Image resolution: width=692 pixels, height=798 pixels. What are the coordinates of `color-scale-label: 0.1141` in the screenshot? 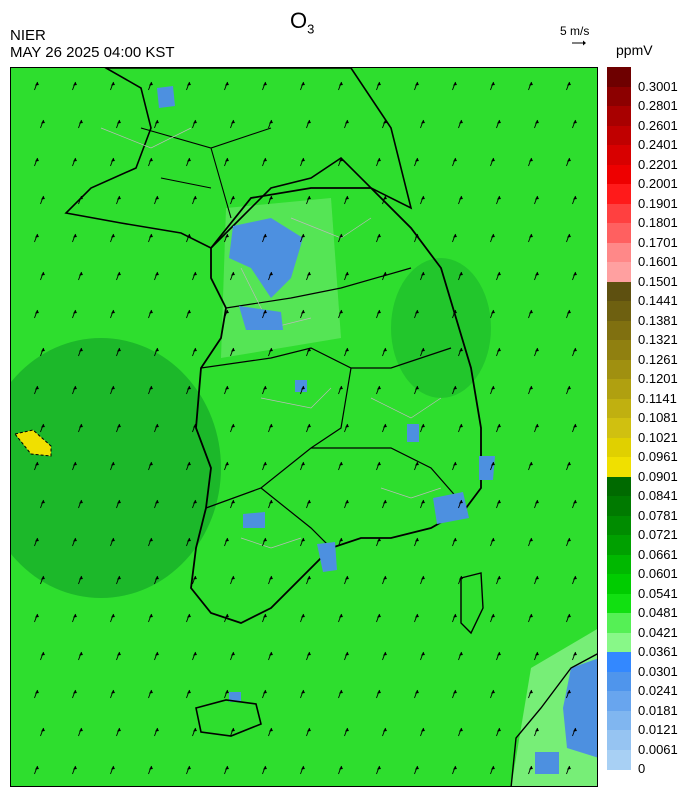 It's located at (657, 398).